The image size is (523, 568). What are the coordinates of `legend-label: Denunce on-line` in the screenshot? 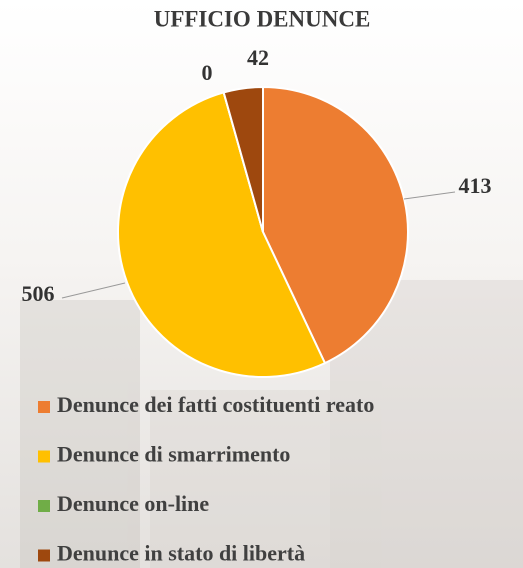 It's located at (133, 503).